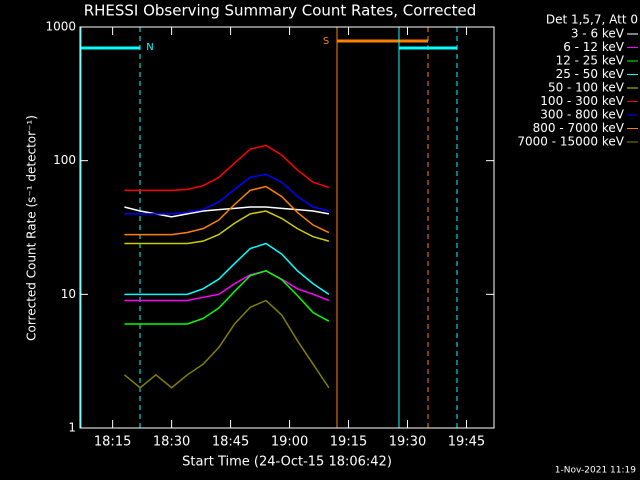 The height and width of the screenshot is (480, 640). Describe the element at coordinates (594, 47) in the screenshot. I see `legend-label: 6 - 12 keV` at that location.